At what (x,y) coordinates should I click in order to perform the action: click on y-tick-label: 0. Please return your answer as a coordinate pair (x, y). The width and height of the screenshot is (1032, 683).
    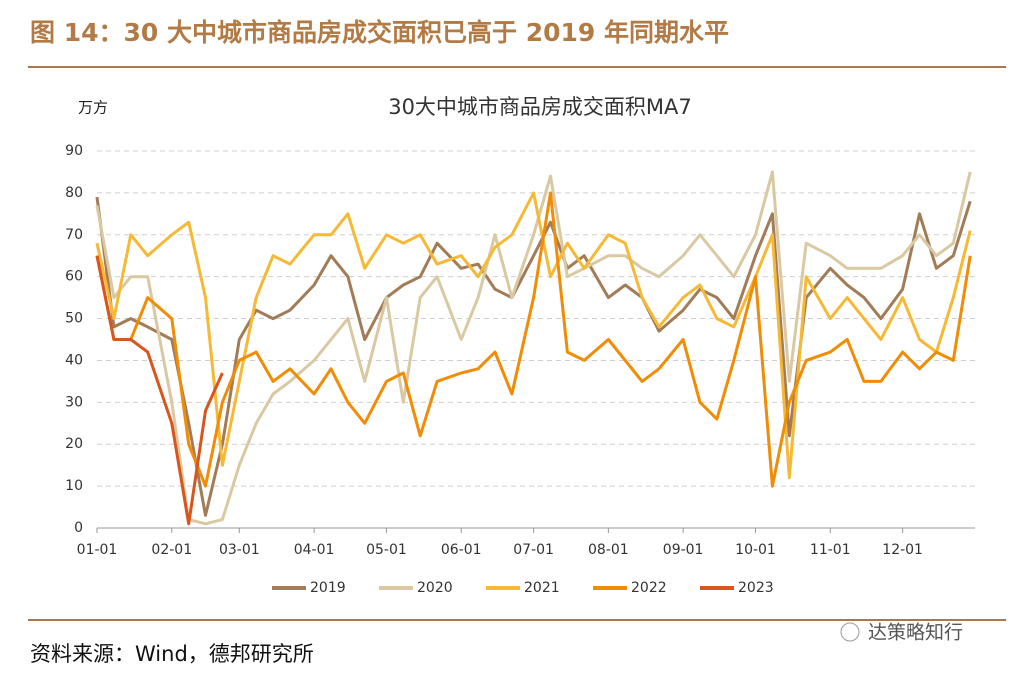
    Looking at the image, I should click on (78, 528).